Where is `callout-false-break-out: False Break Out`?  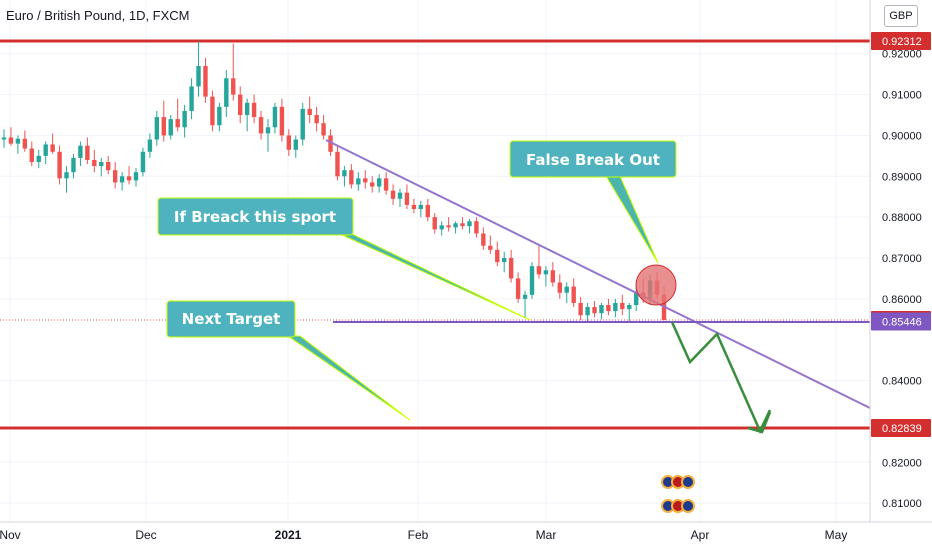
callout-false-break-out: False Break Out is located at coordinates (593, 202).